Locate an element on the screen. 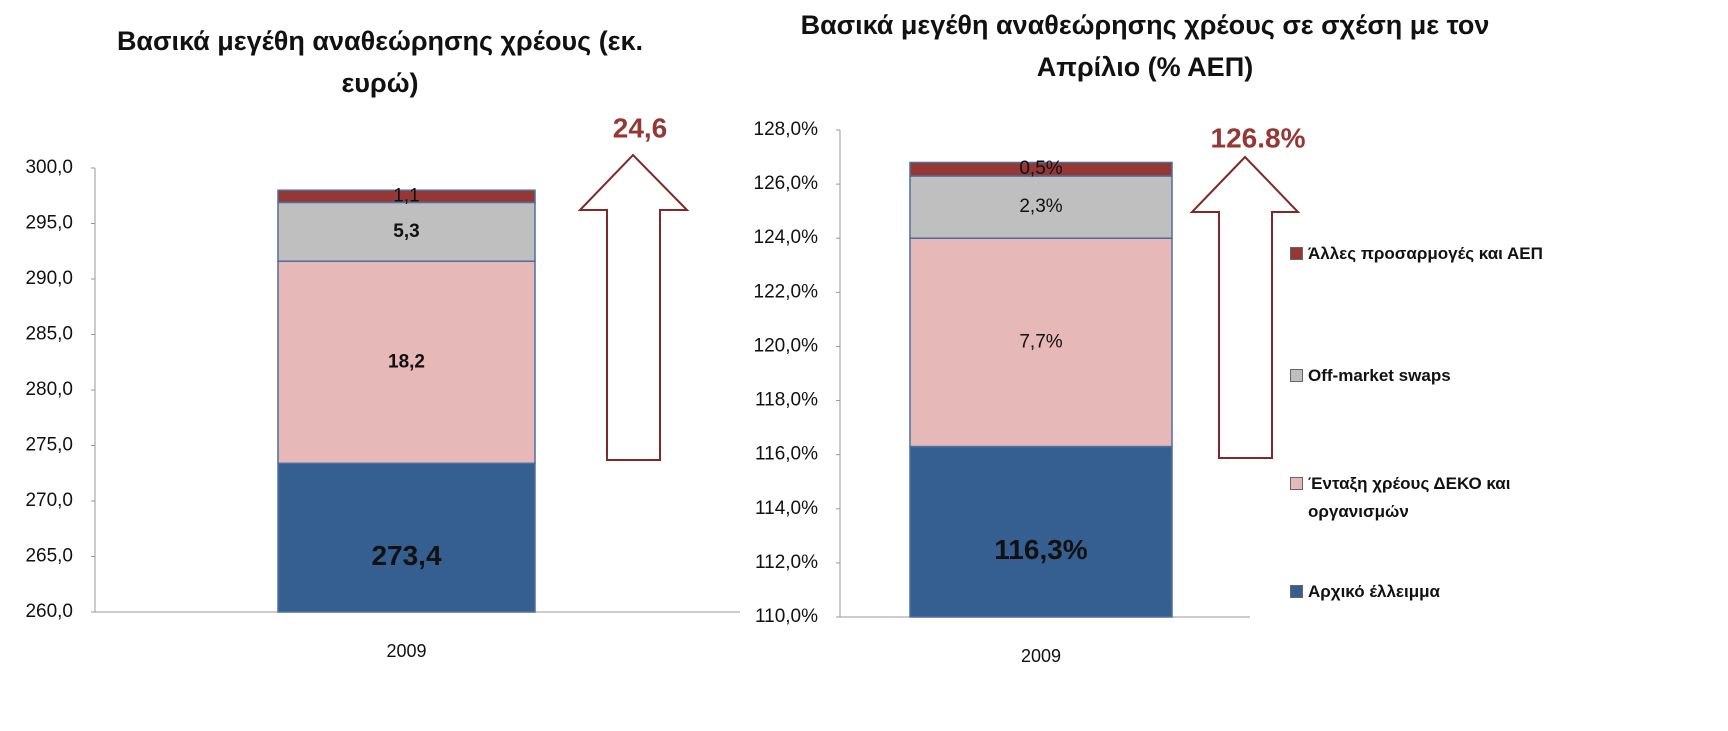 The image size is (1728, 731). y-tick-label: 116,0% is located at coordinates (786, 454).